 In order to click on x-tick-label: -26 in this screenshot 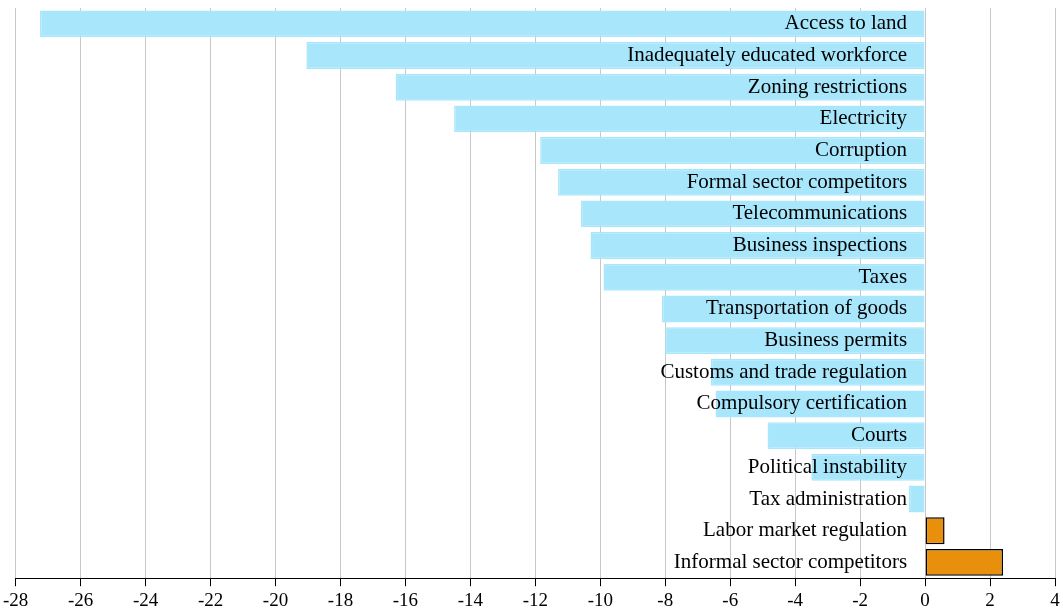, I will do `click(80, 599)`.